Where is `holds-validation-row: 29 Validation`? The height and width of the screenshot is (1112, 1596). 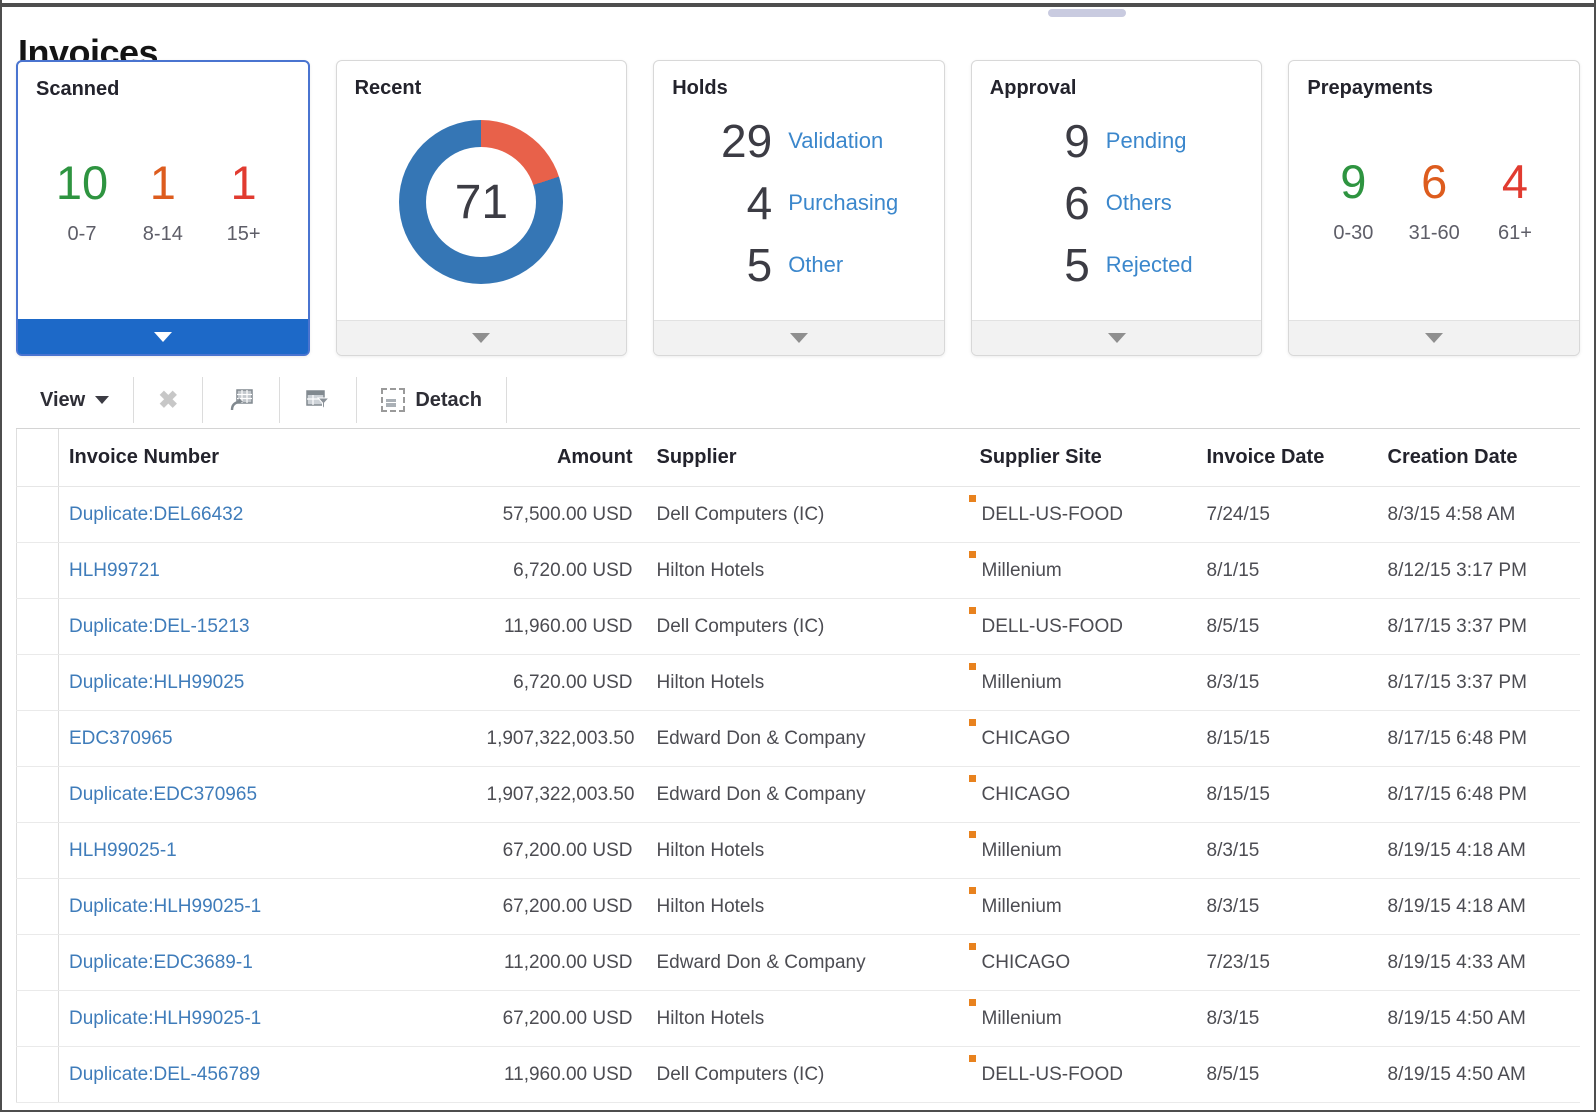 holds-validation-row: 29 Validation is located at coordinates (799, 141).